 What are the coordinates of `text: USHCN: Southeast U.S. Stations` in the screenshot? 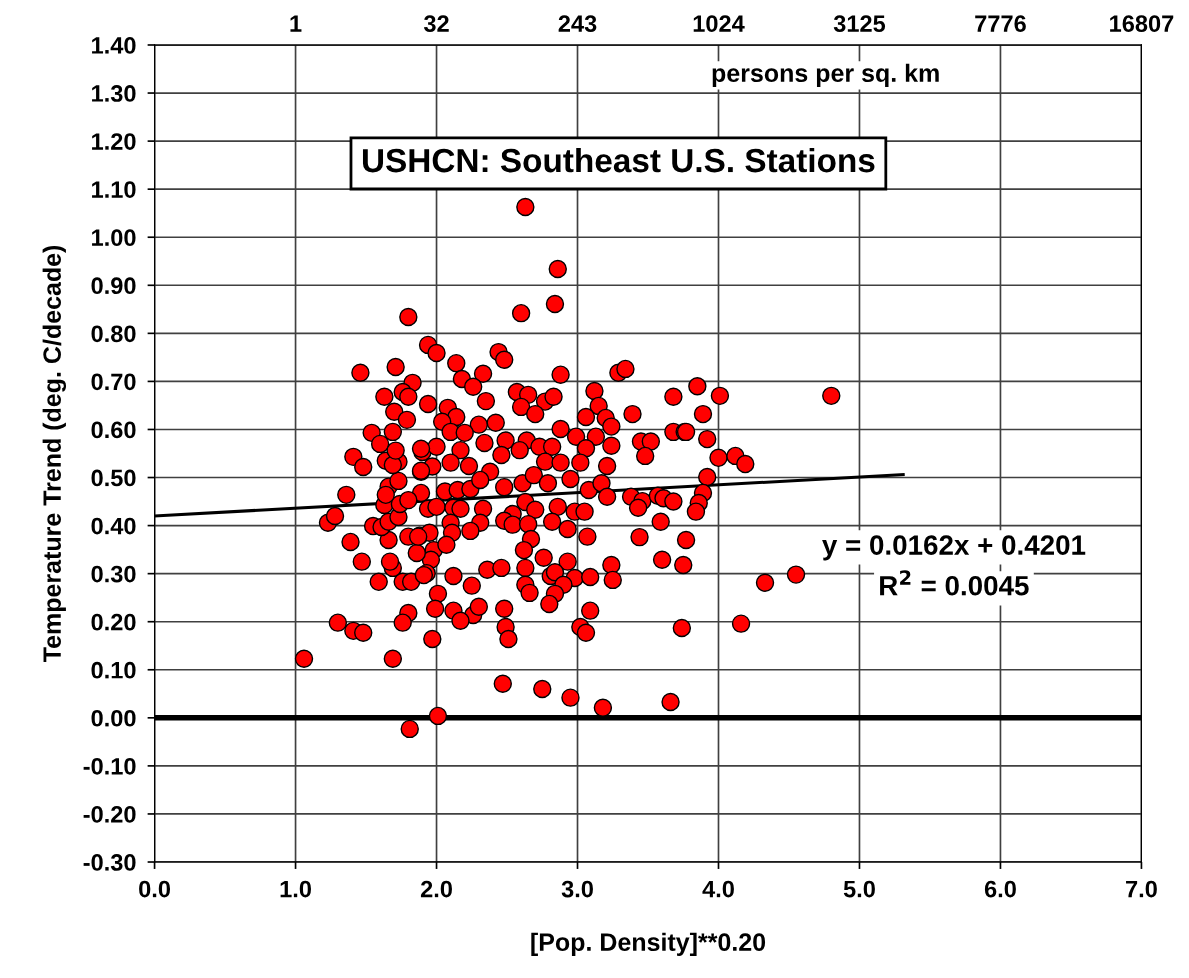 It's located at (618, 160).